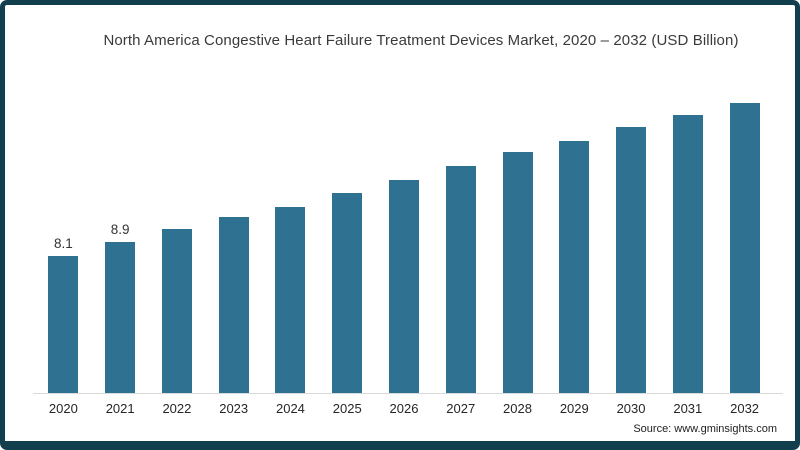  Describe the element at coordinates (517, 408) in the screenshot. I see `x-tick-label-2028: 2028` at that location.